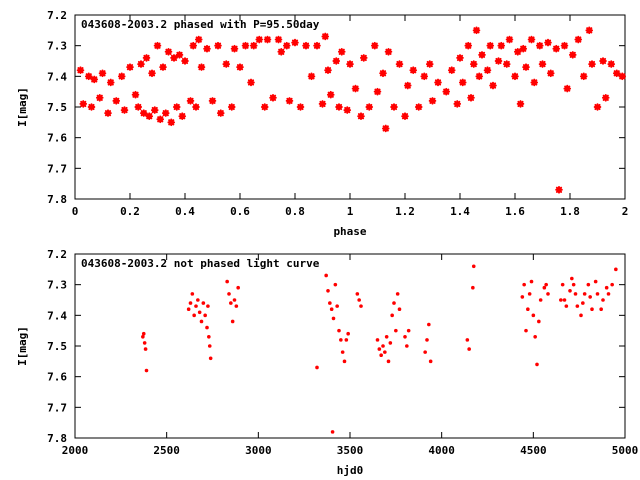 This screenshot has width=640, height=480. I want to click on x-tick-label: 2500, so click(166, 450).